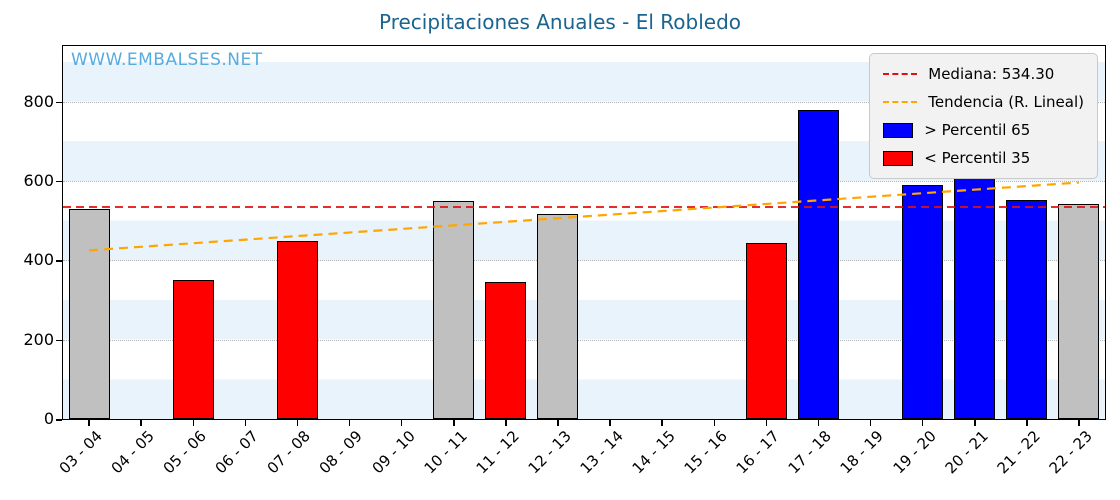  I want to click on x-tick-label: 12 - 13, so click(549, 452).